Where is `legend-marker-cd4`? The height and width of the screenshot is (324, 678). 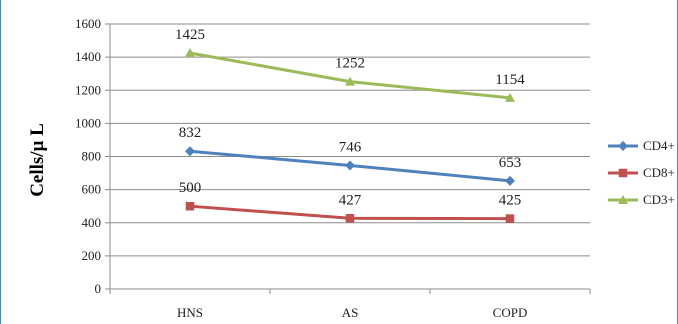
legend-marker-cd4 is located at coordinates (623, 146).